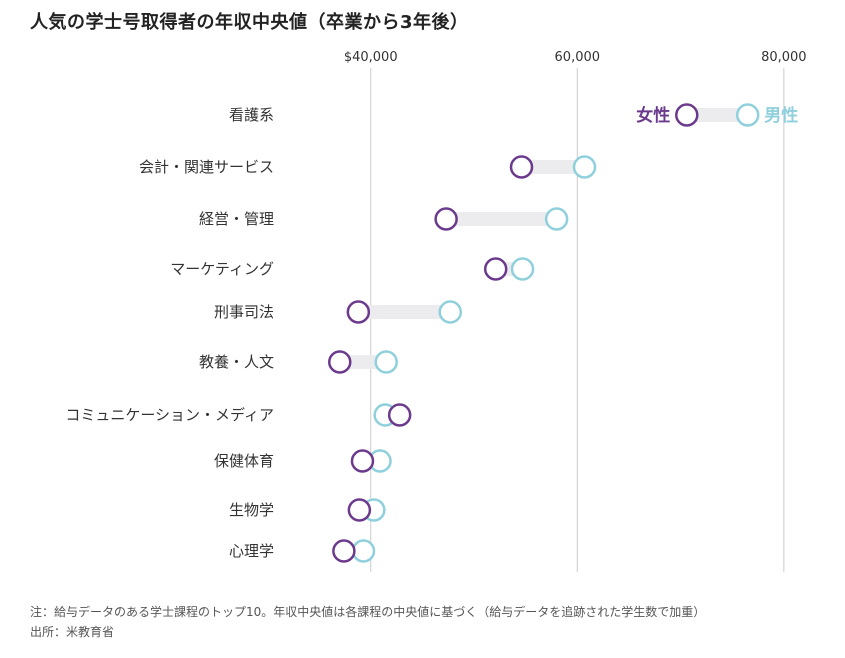  I want to click on category-label: 会計・関連サービス, so click(206, 167).